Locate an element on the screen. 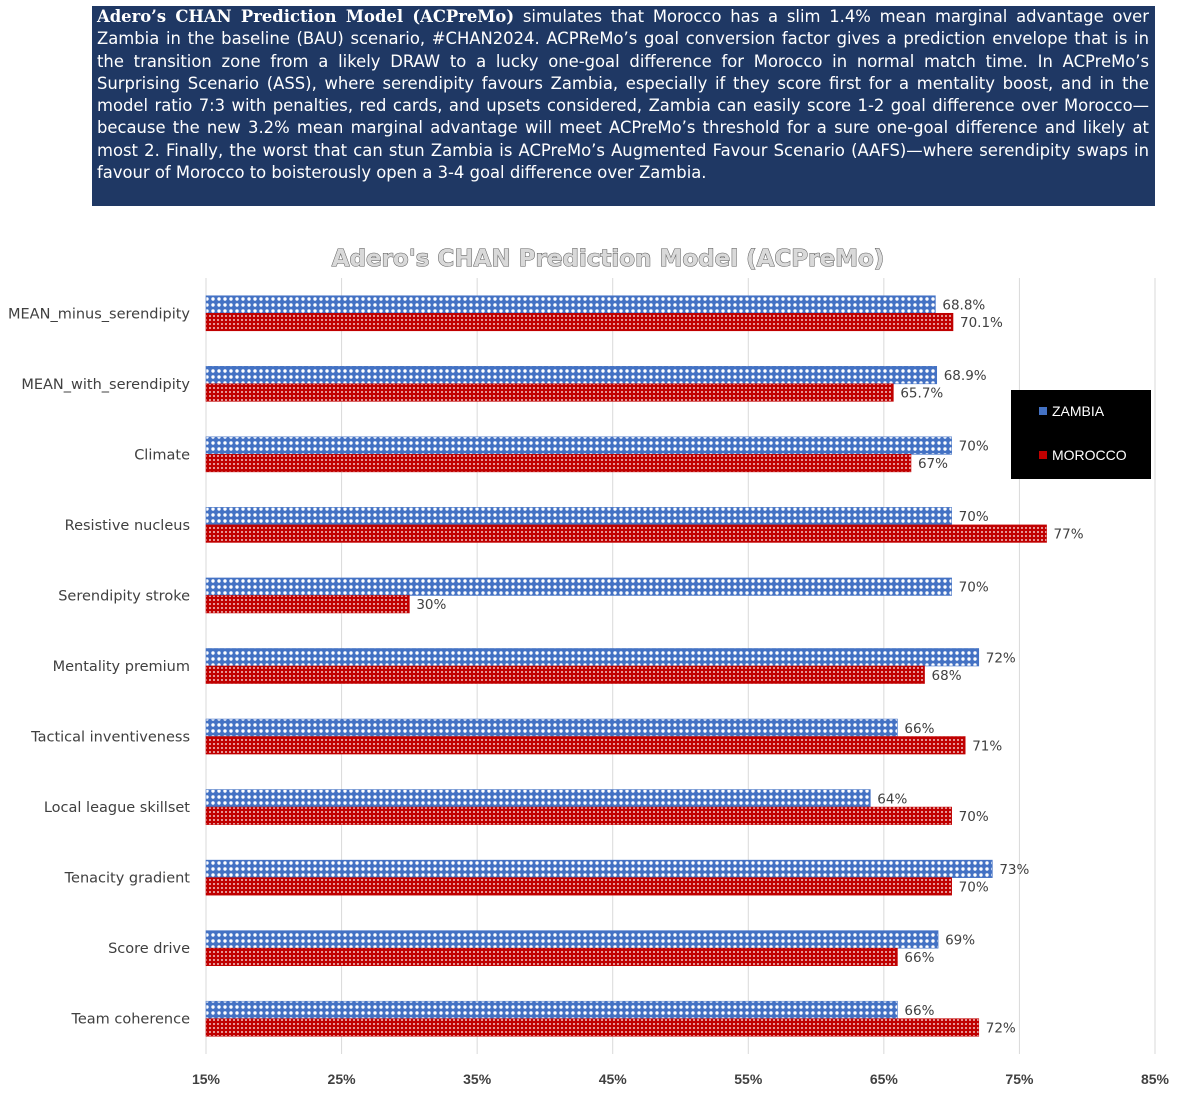 The width and height of the screenshot is (1200, 1107). zambia-value-label: 68.8% is located at coordinates (963, 306).